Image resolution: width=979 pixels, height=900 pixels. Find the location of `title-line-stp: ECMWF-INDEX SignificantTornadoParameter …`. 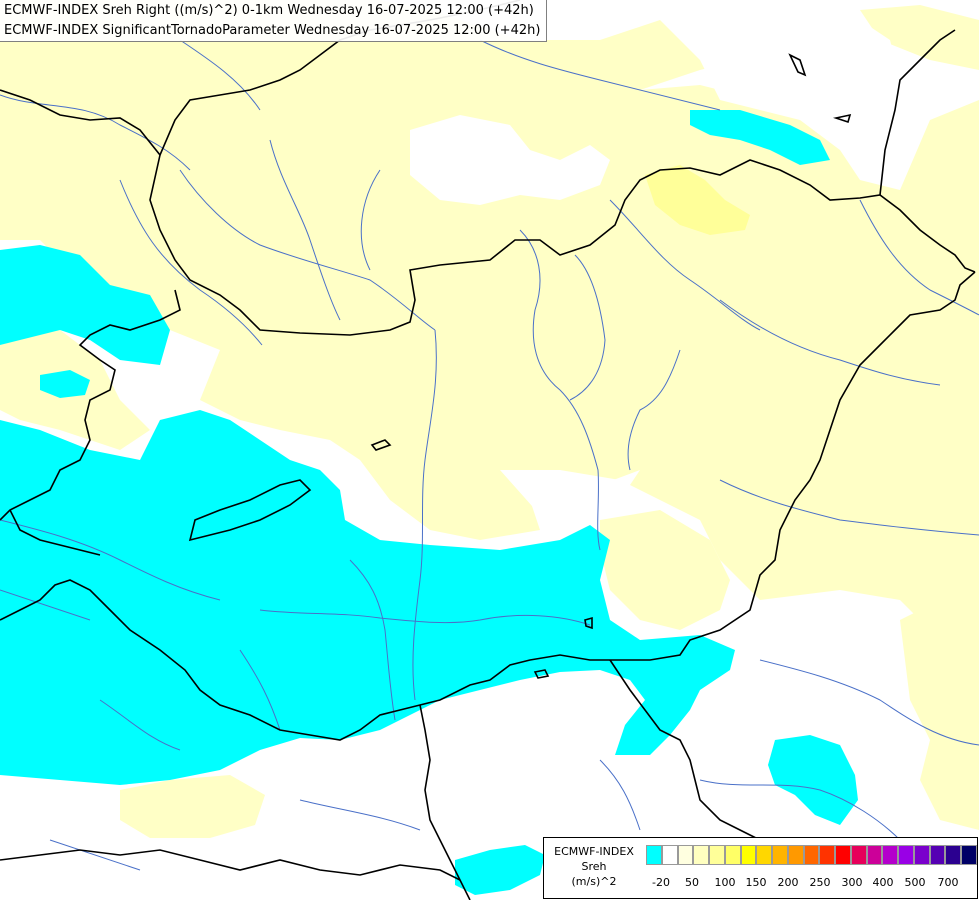

title-line-stp: ECMWF-INDEX SignificantTornadoParameter … is located at coordinates (272, 30).